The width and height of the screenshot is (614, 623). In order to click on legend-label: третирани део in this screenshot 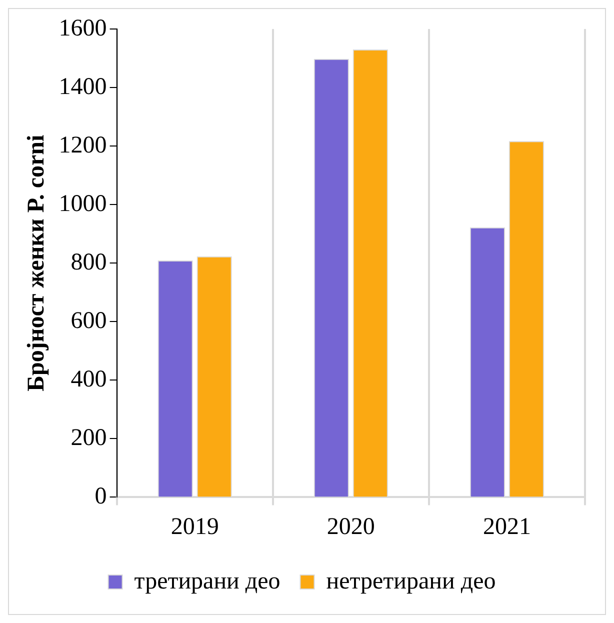, I will do `click(207, 581)`.